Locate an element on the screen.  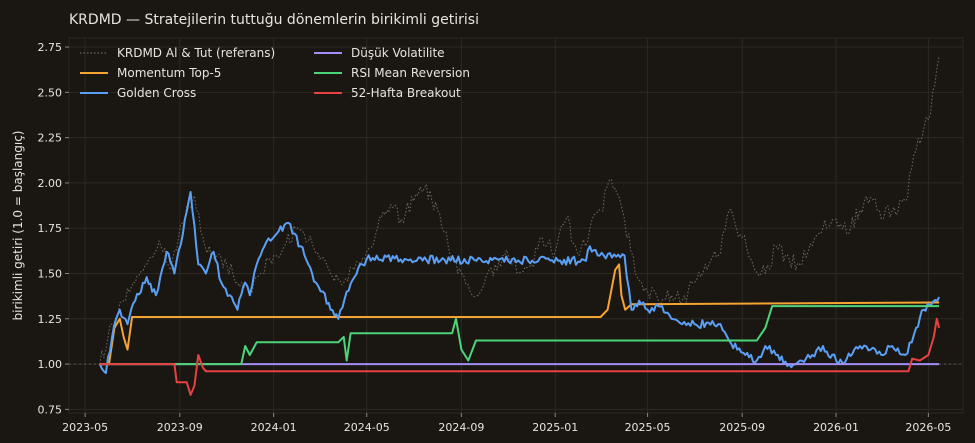
y-tick-label: 1.00 is located at coordinates (50, 364).